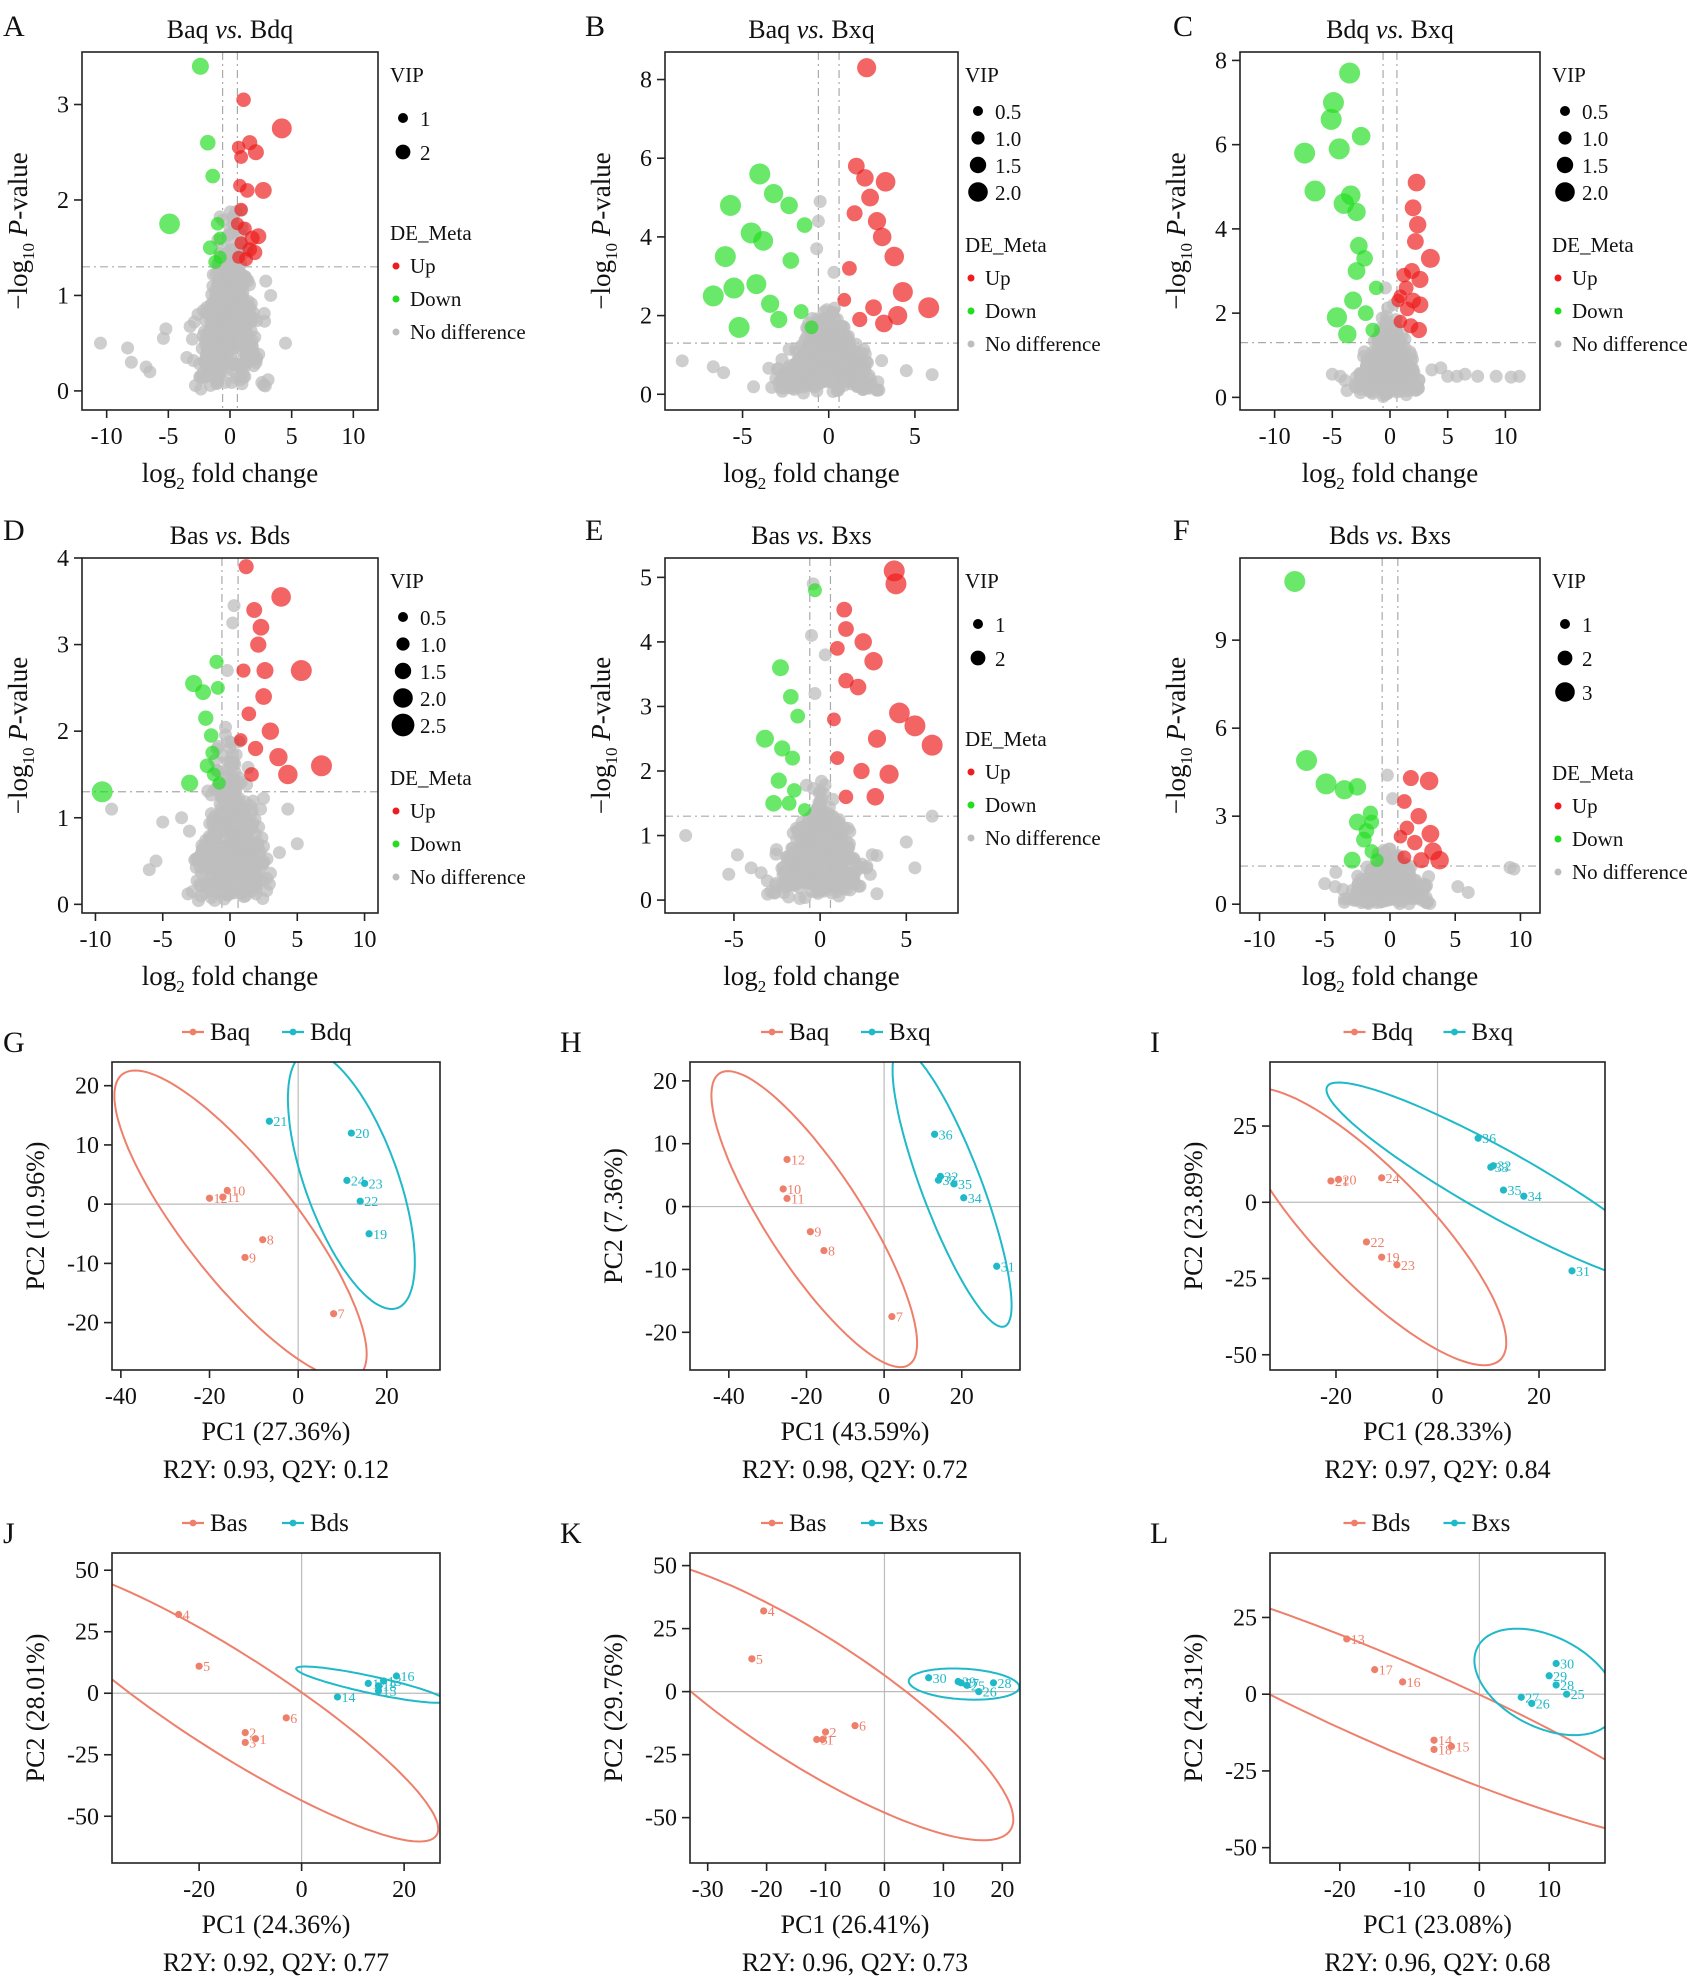 Image resolution: width=1702 pixels, height=1983 pixels. I want to click on y-axis-label: −log10 P-value, so click(20, 230).